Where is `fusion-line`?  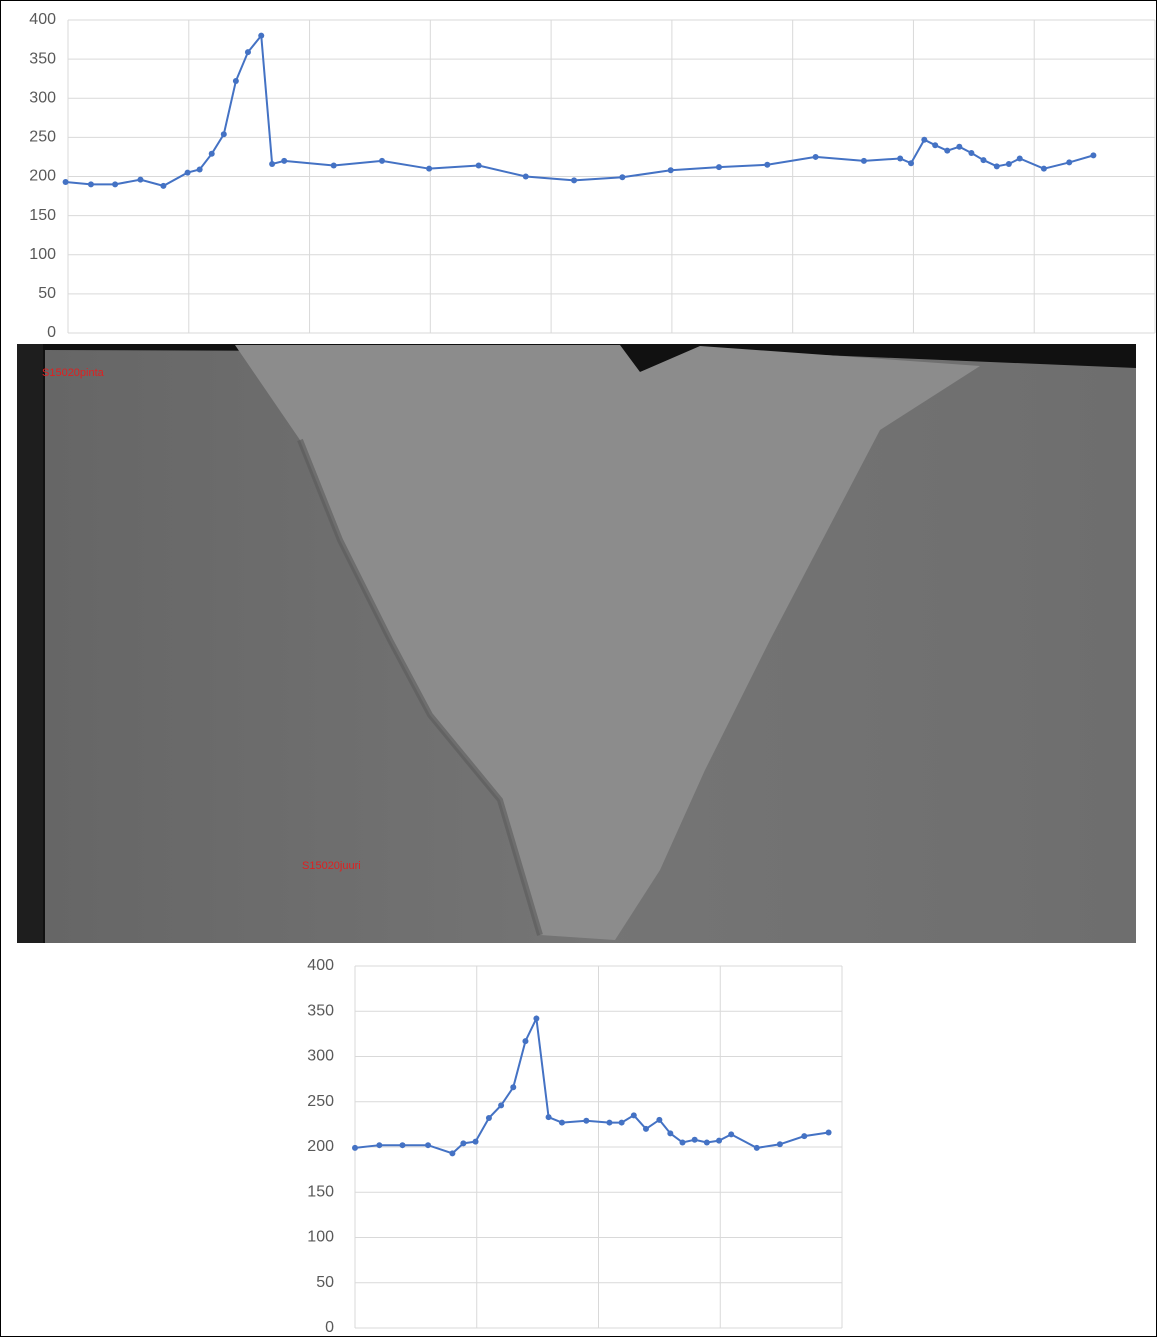 fusion-line is located at coordinates (420, 687).